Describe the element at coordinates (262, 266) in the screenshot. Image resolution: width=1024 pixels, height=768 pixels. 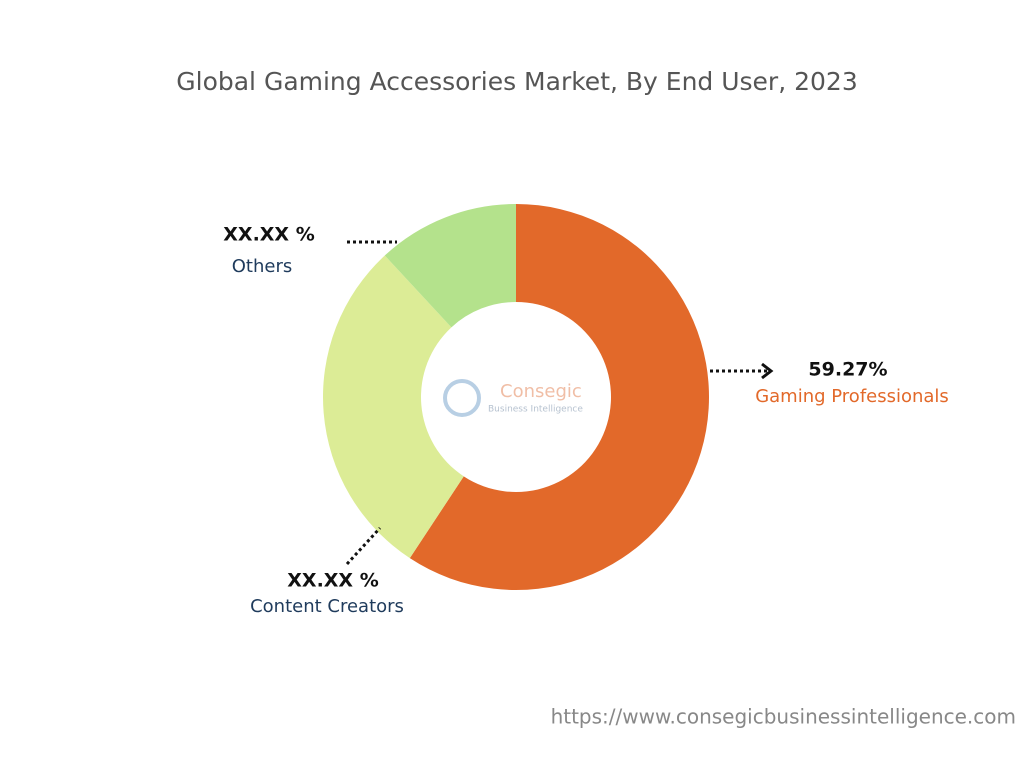
I see `category-label: Others` at that location.